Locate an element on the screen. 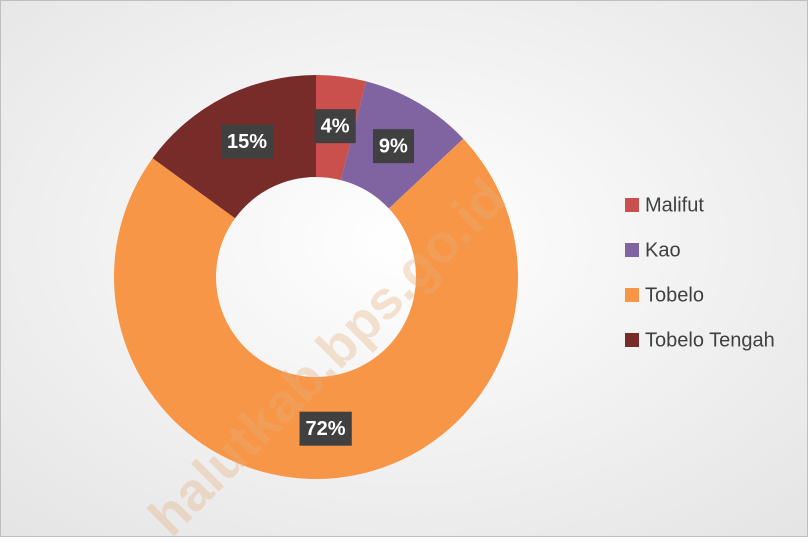  legend-label: Malifut is located at coordinates (674, 205).